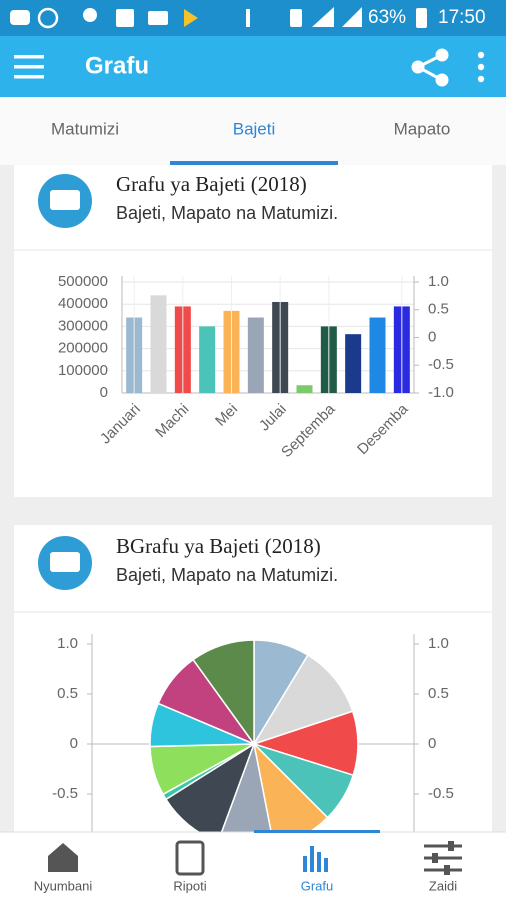 The width and height of the screenshot is (506, 900). Describe the element at coordinates (317, 885) in the screenshot. I see `nav-label: Grafu` at that location.